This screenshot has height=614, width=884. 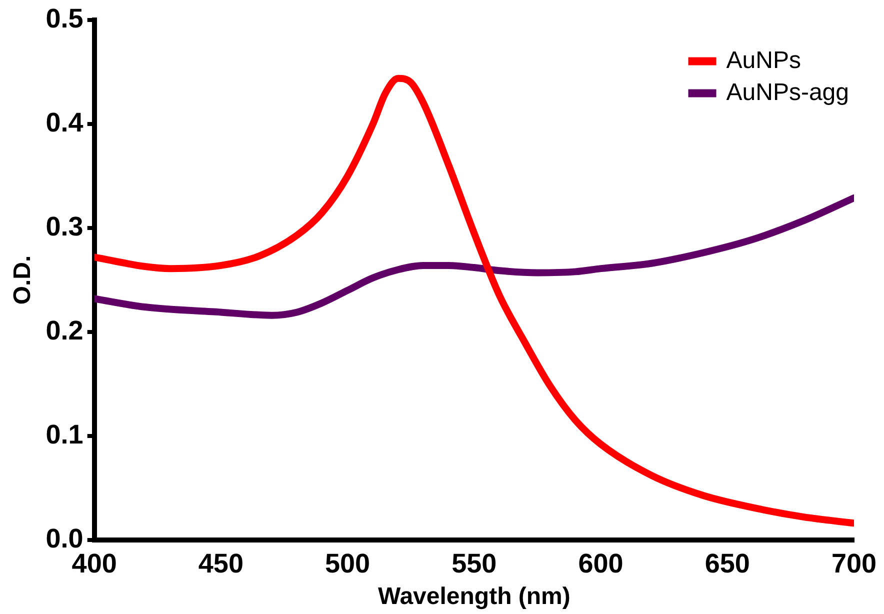 I want to click on y-tick-label: 0.4, so click(x=65, y=123).